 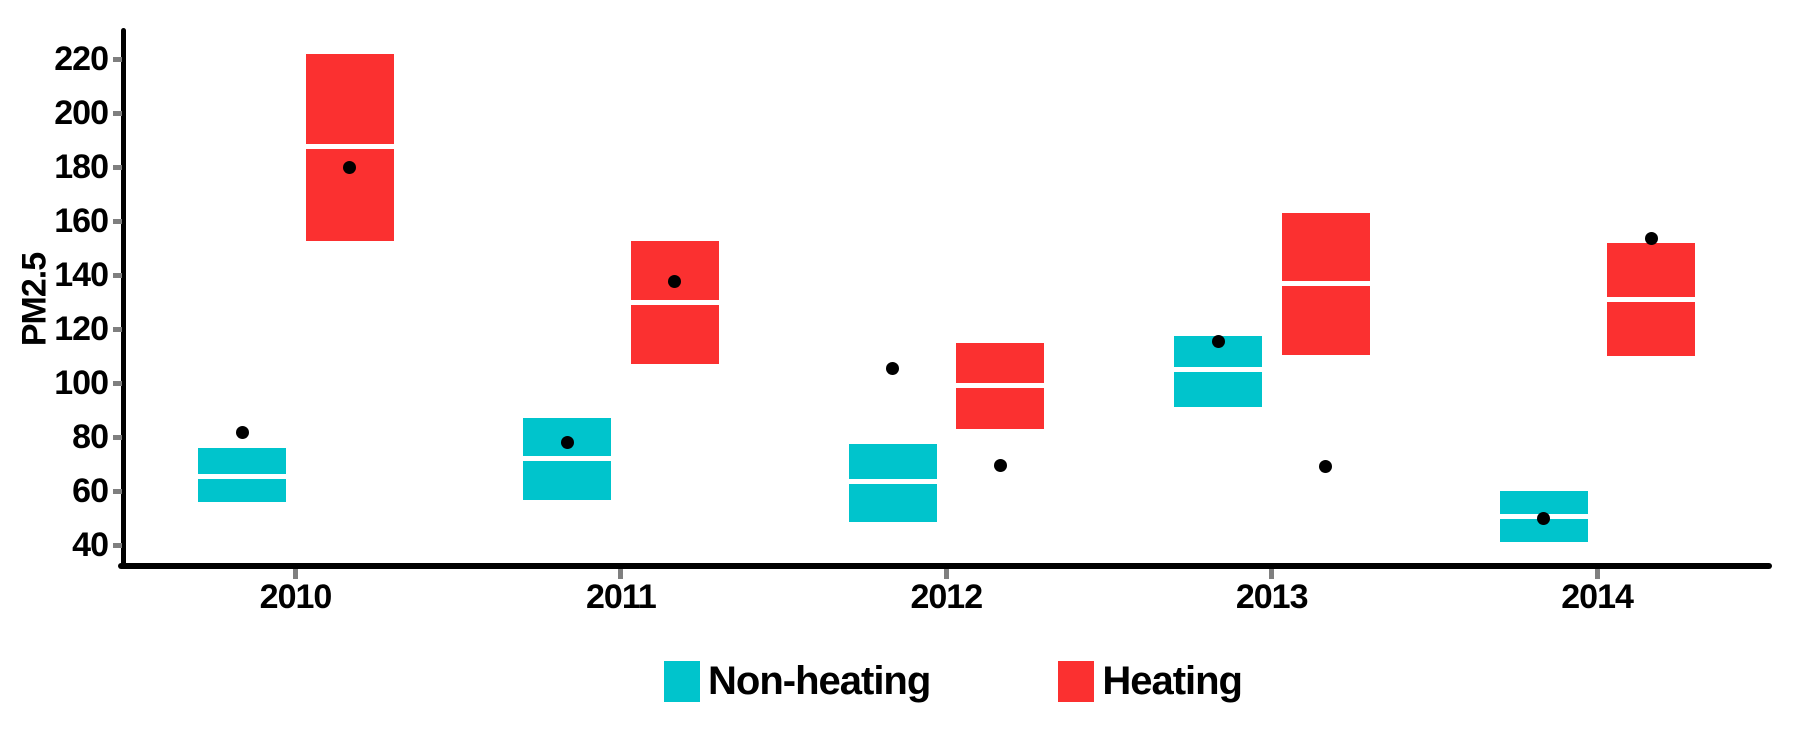 What do you see at coordinates (81, 59) in the screenshot?
I see `y-tick-label: 220` at bounding box center [81, 59].